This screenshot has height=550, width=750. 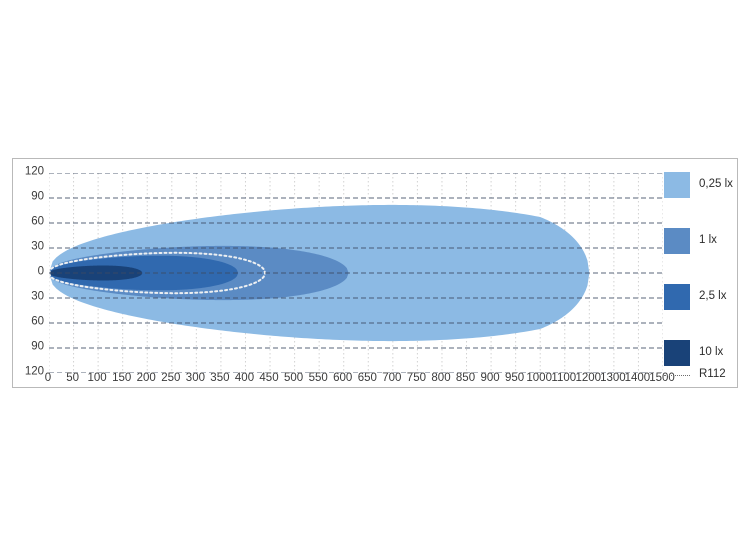 I want to click on x-axis-tick-label: 100, so click(x=97, y=378).